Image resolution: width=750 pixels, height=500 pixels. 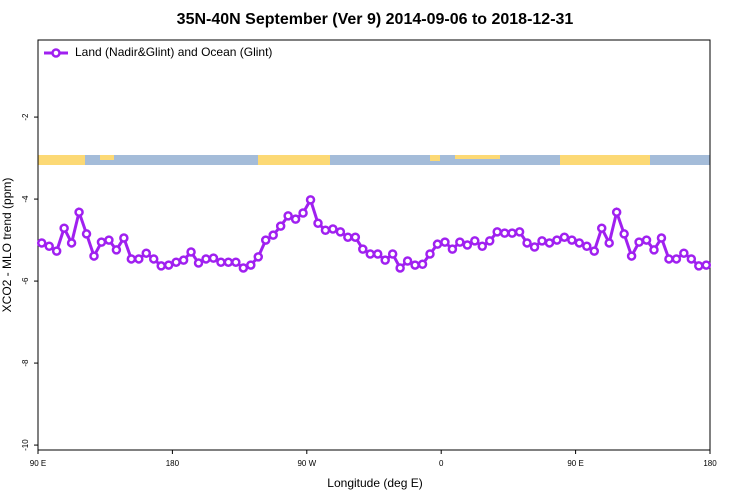 I want to click on x-tick-label: 90 E, so click(x=575, y=463).